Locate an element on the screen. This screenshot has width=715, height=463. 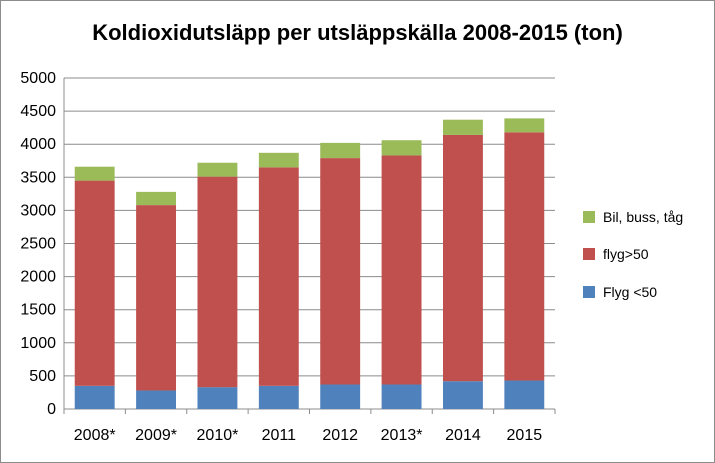
x-tick-label: 2013* is located at coordinates (402, 435).